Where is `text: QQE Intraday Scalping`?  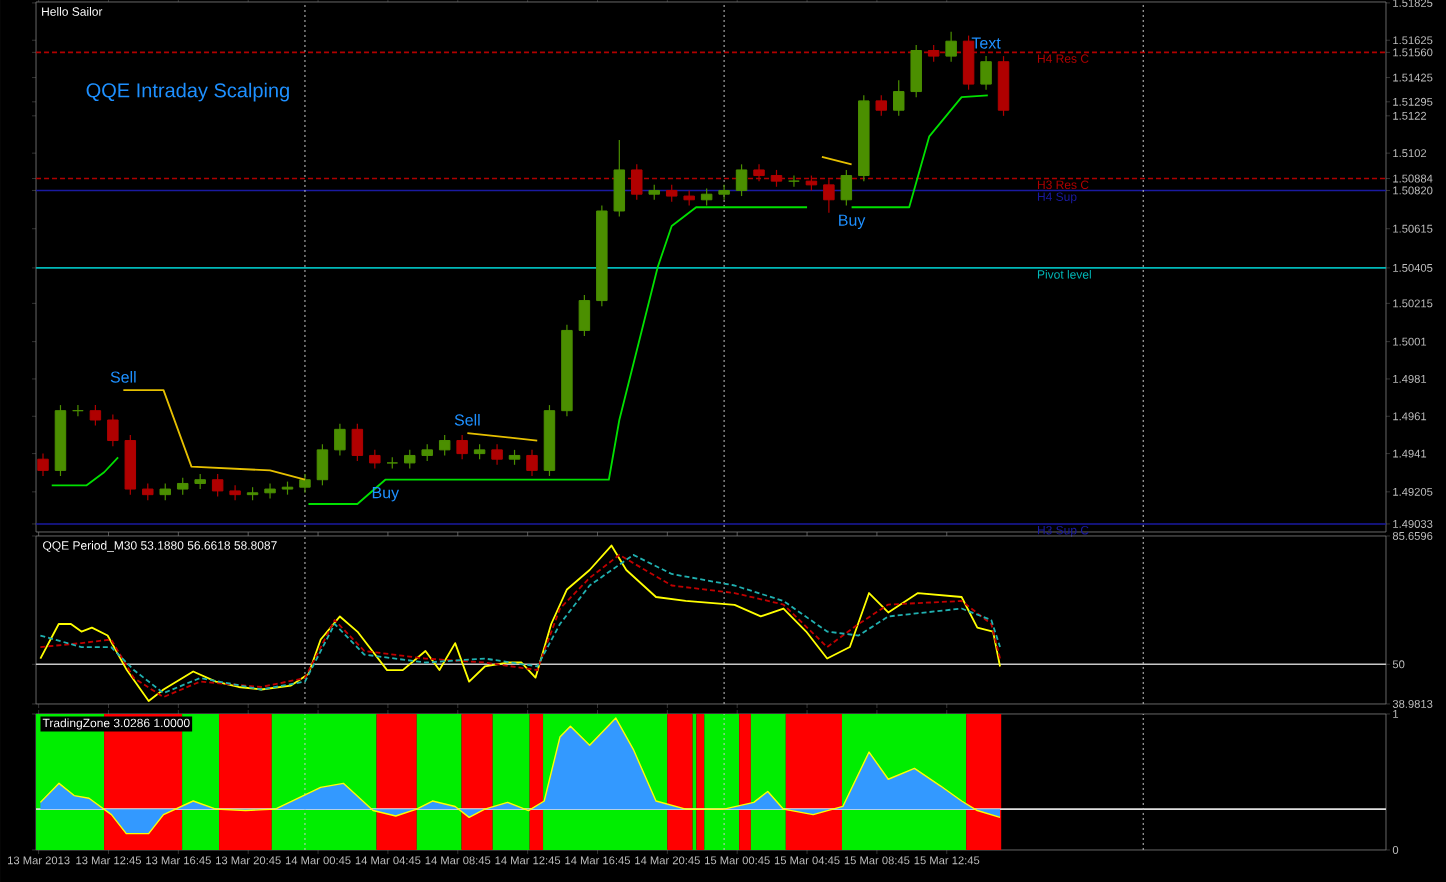
text: QQE Intraday Scalping is located at coordinates (187, 92).